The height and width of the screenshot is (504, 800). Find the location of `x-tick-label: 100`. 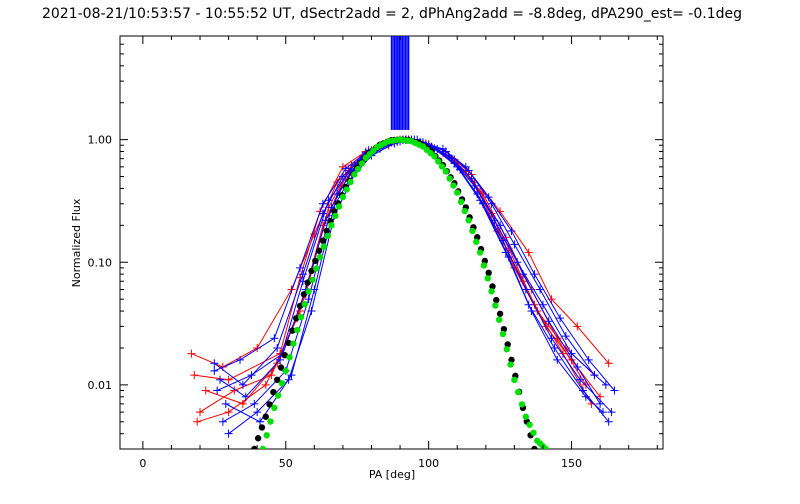

x-tick-label: 100 is located at coordinates (428, 463).